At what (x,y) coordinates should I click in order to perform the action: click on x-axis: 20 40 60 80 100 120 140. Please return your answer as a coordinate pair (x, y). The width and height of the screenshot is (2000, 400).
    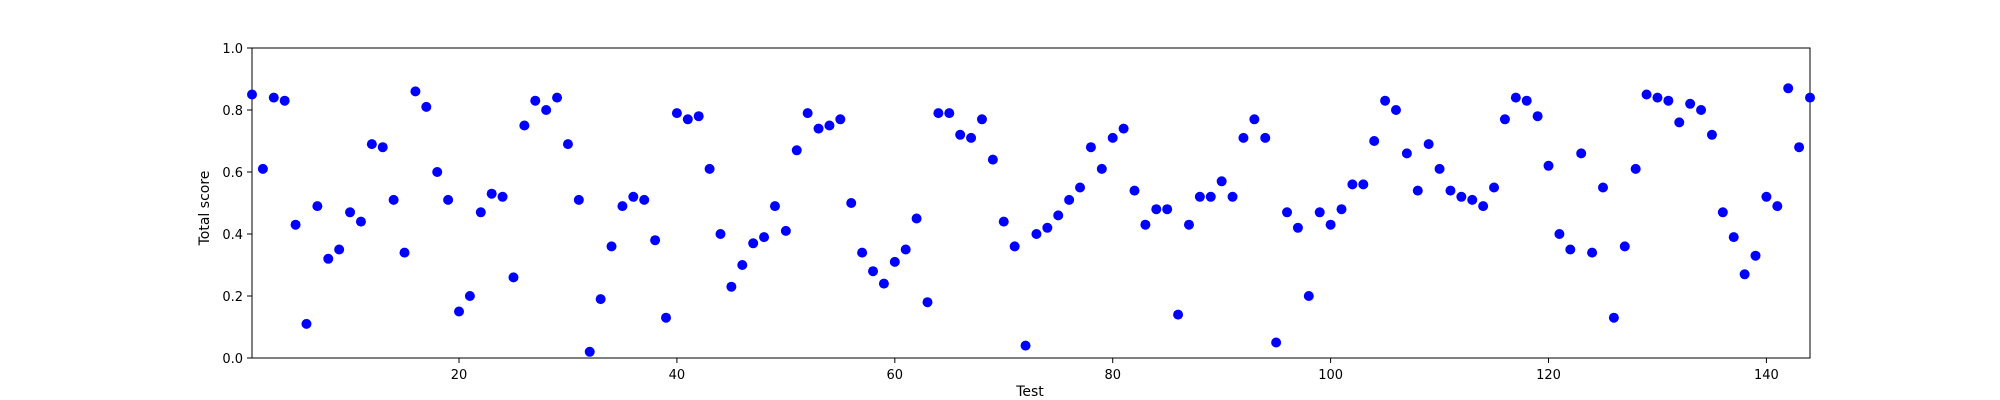
    Looking at the image, I should click on (1115, 370).